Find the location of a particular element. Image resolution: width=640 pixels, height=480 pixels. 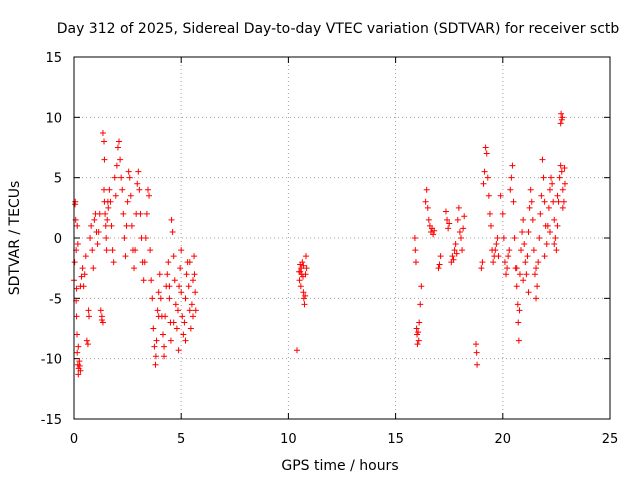

y-tick-label: 0 is located at coordinates (58, 239).